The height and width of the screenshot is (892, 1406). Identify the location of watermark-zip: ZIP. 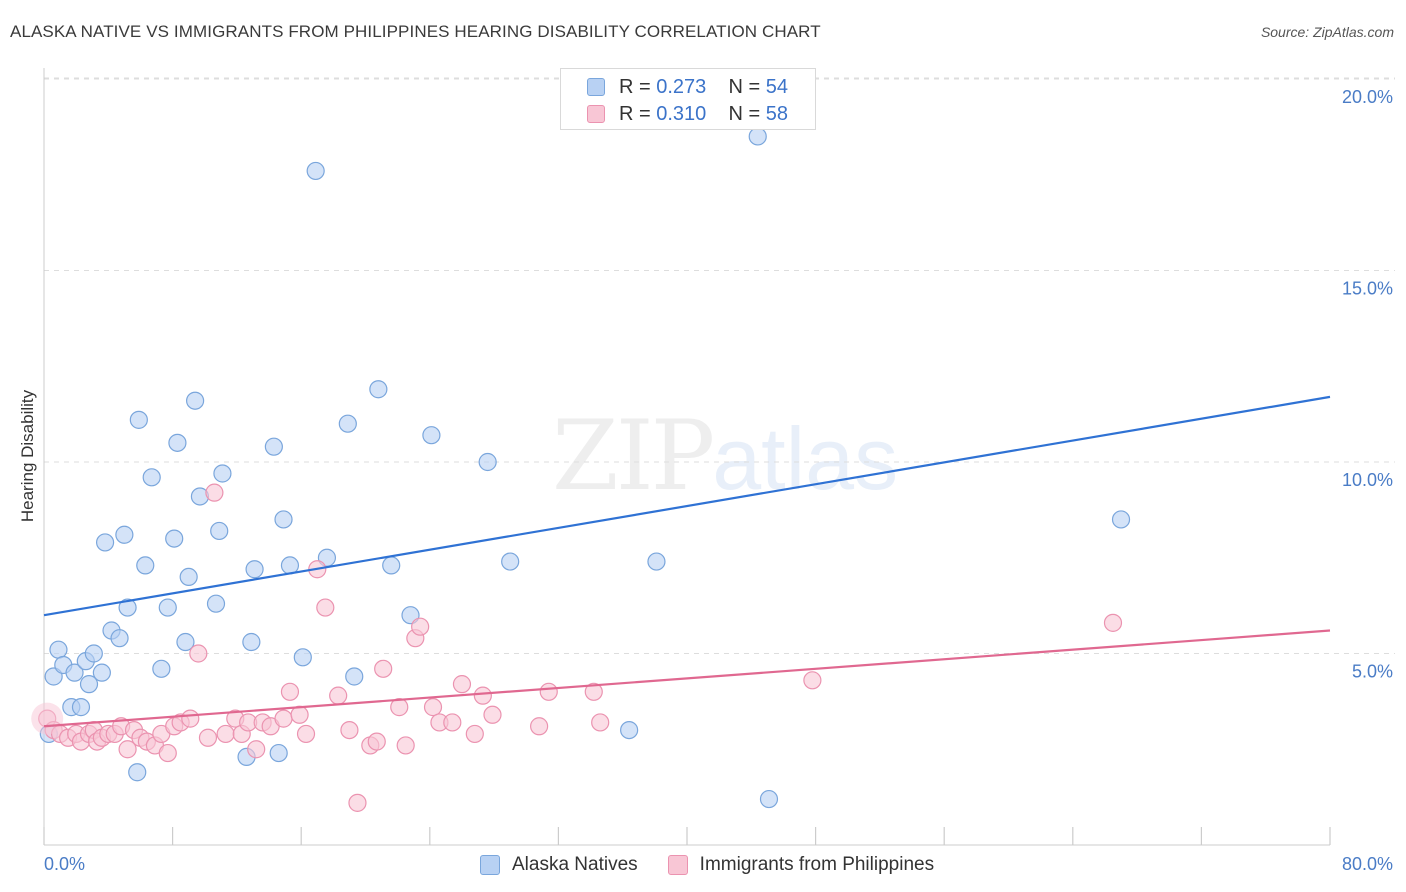
(633, 456).